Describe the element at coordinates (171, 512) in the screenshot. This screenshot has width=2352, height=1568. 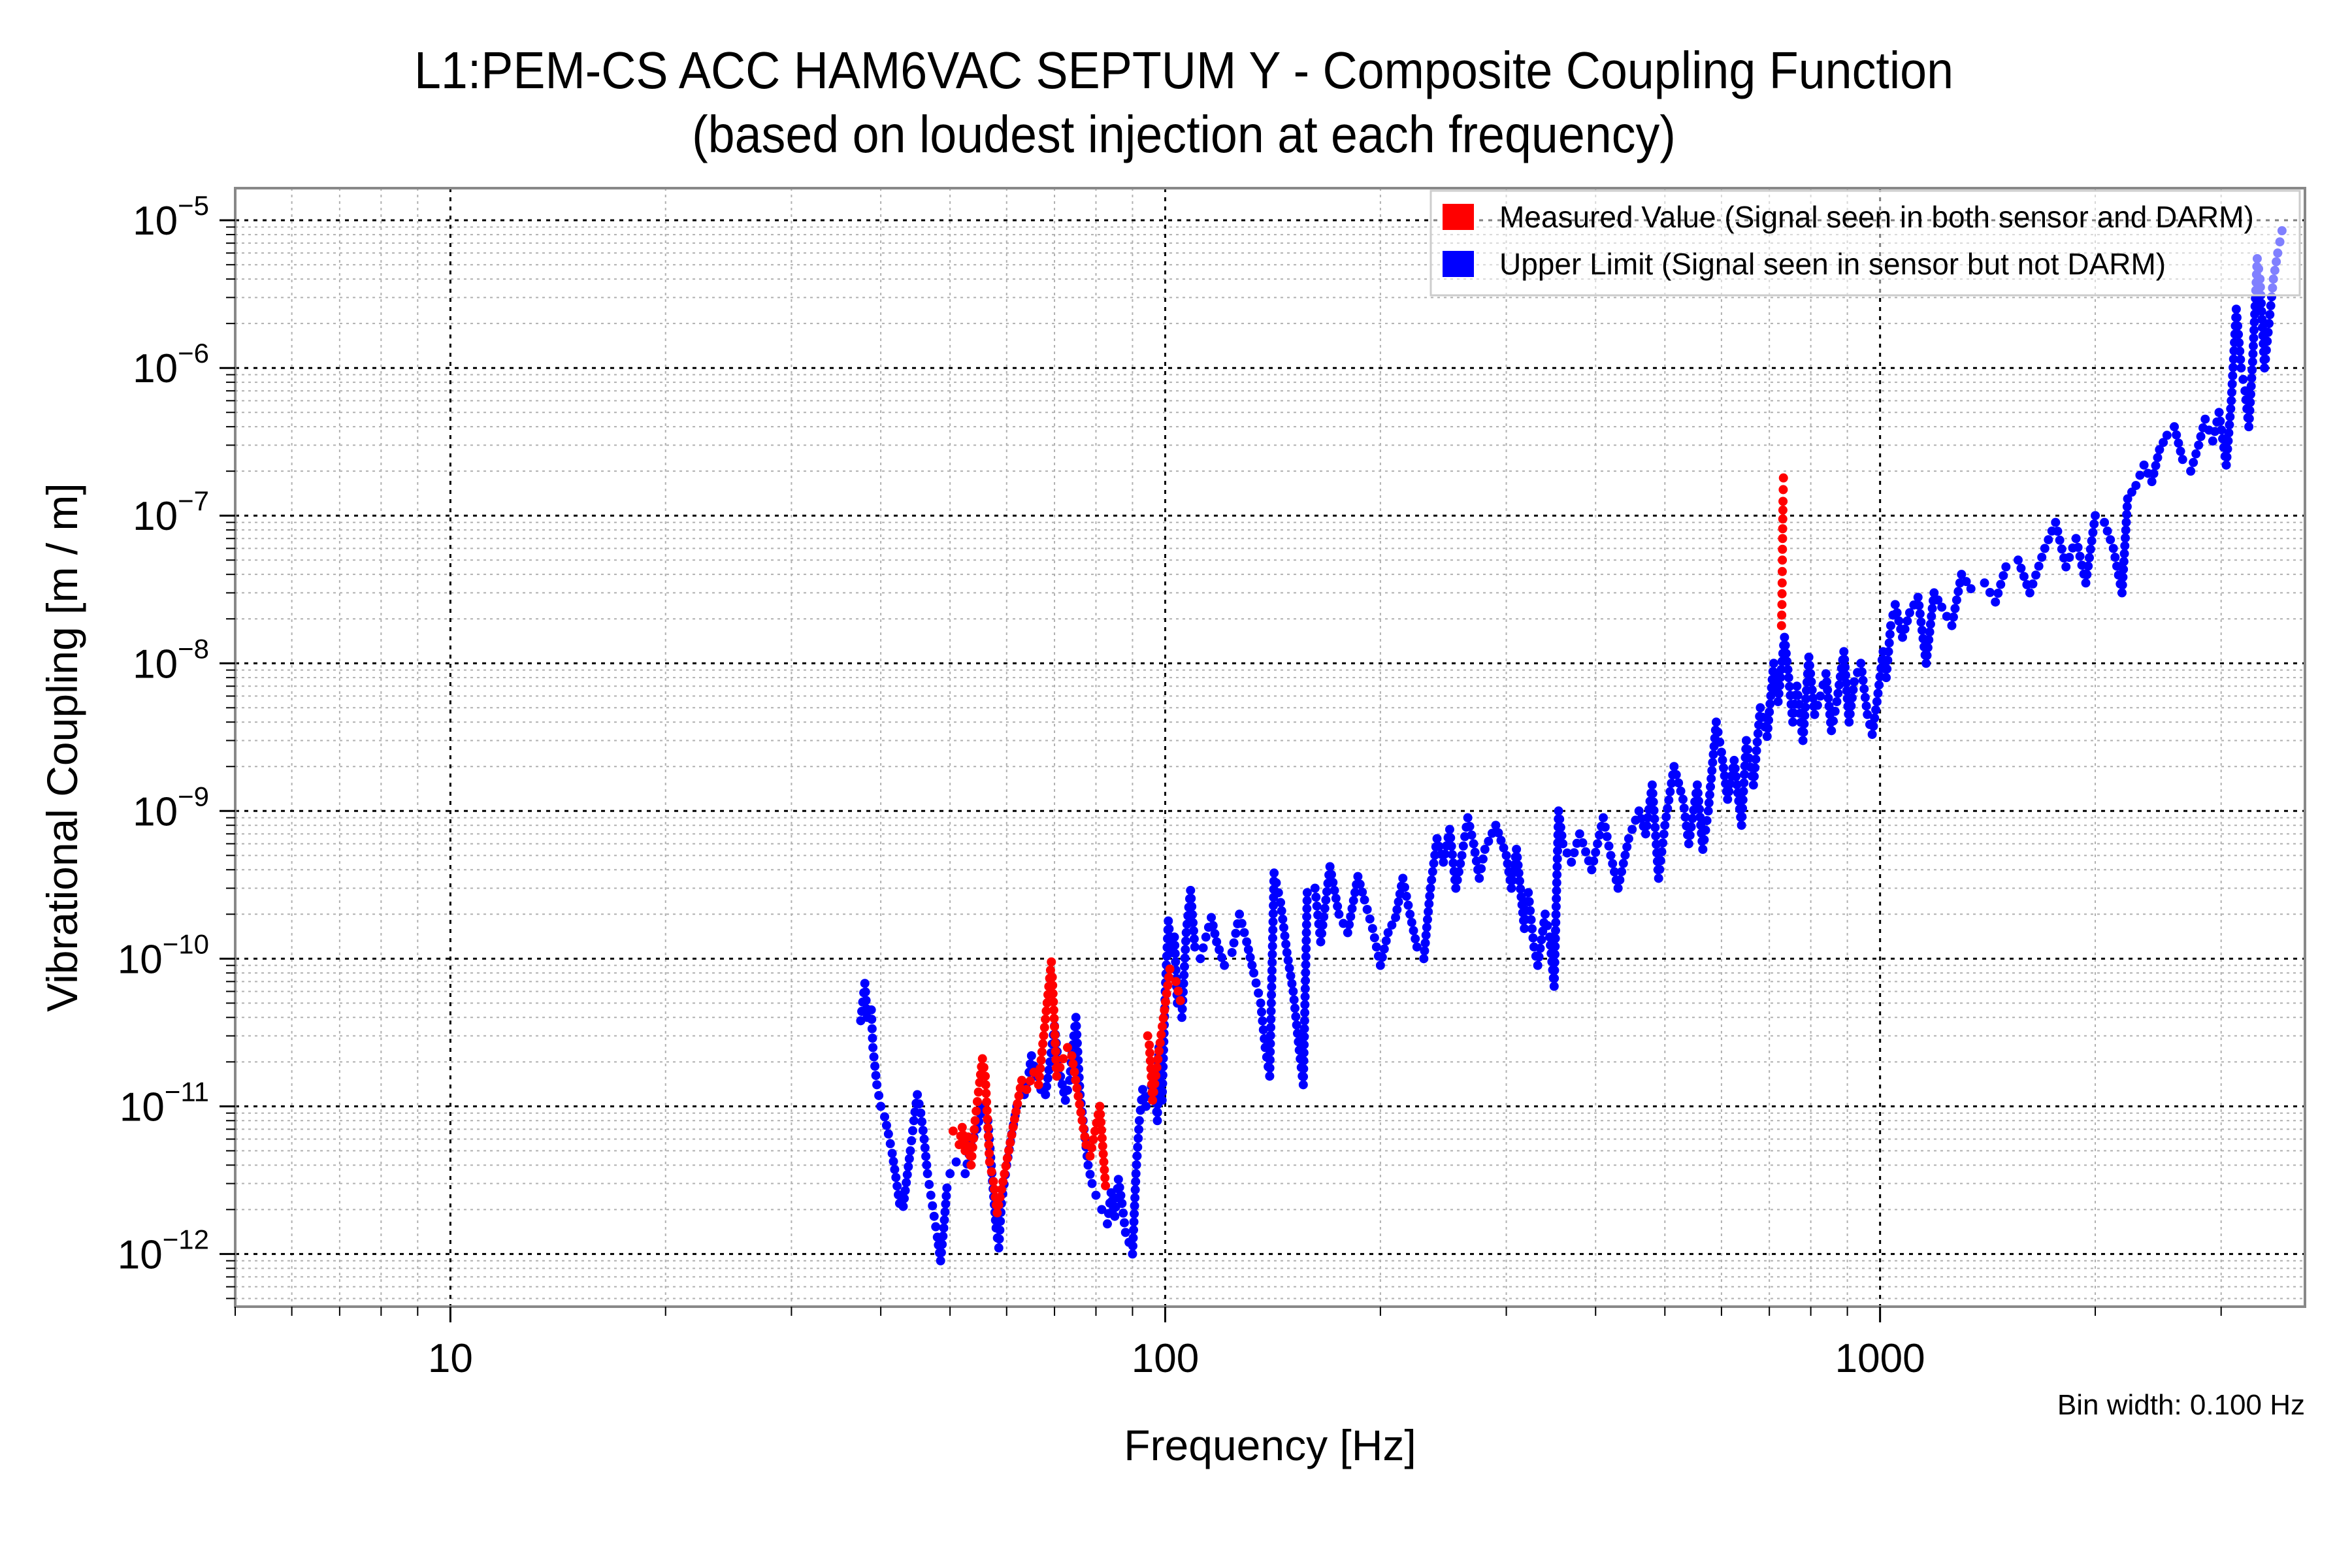
I see `y-tick-label: 10−7` at that location.